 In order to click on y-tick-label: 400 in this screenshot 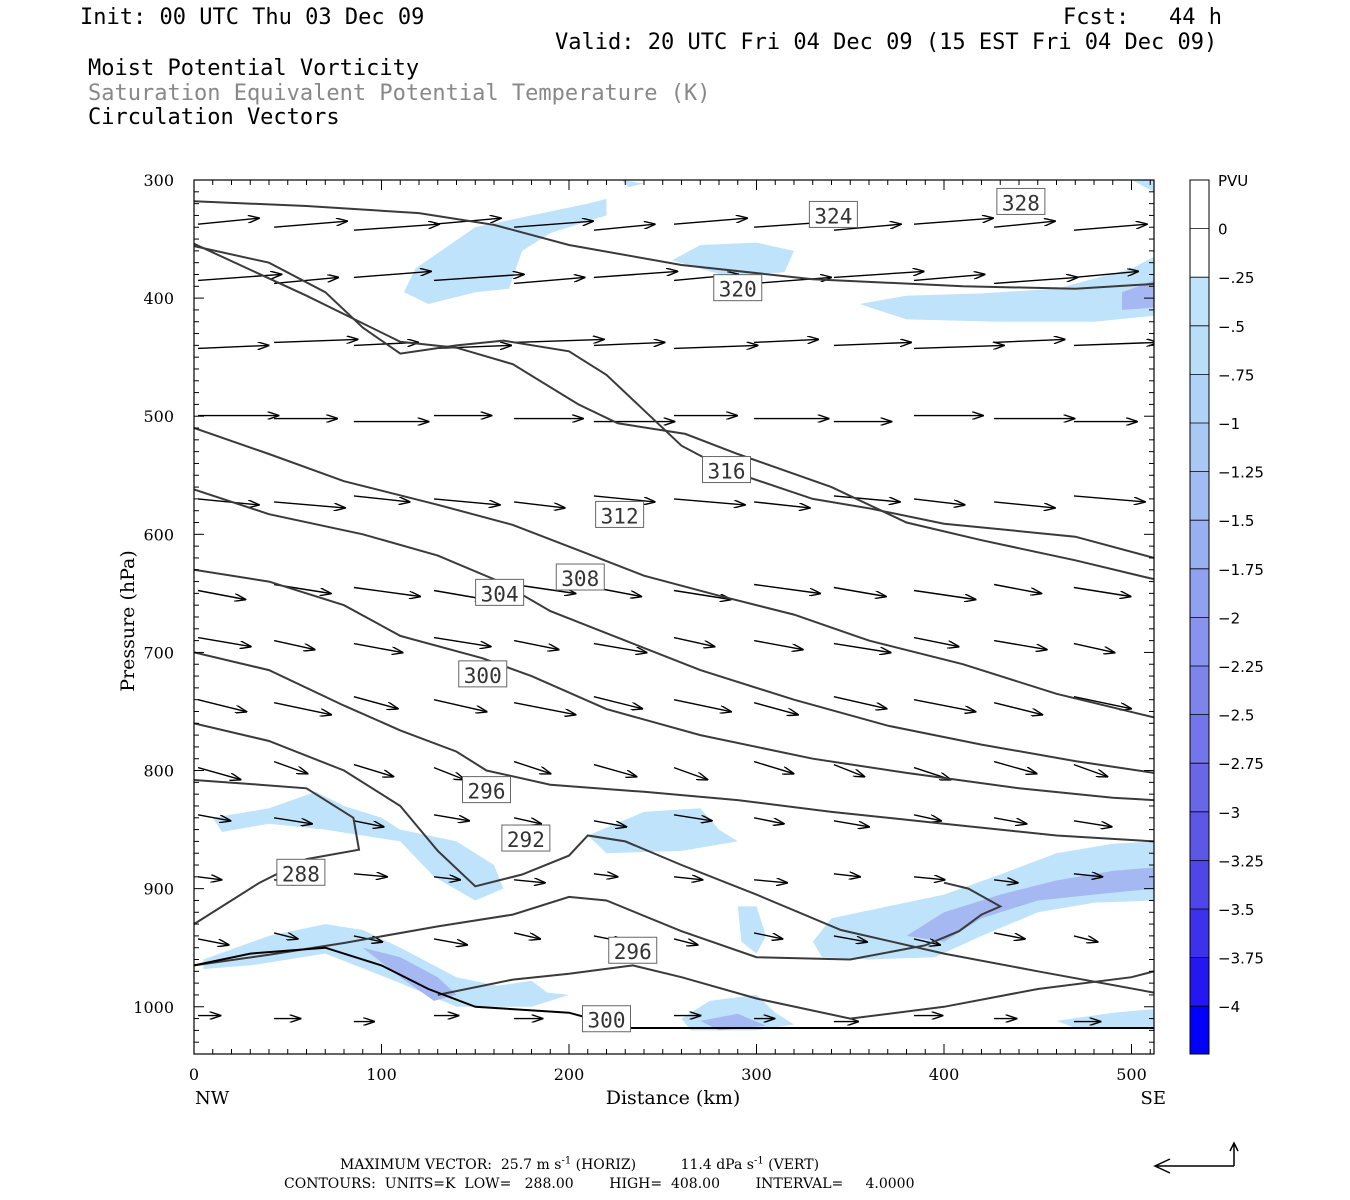, I will do `click(158, 298)`.